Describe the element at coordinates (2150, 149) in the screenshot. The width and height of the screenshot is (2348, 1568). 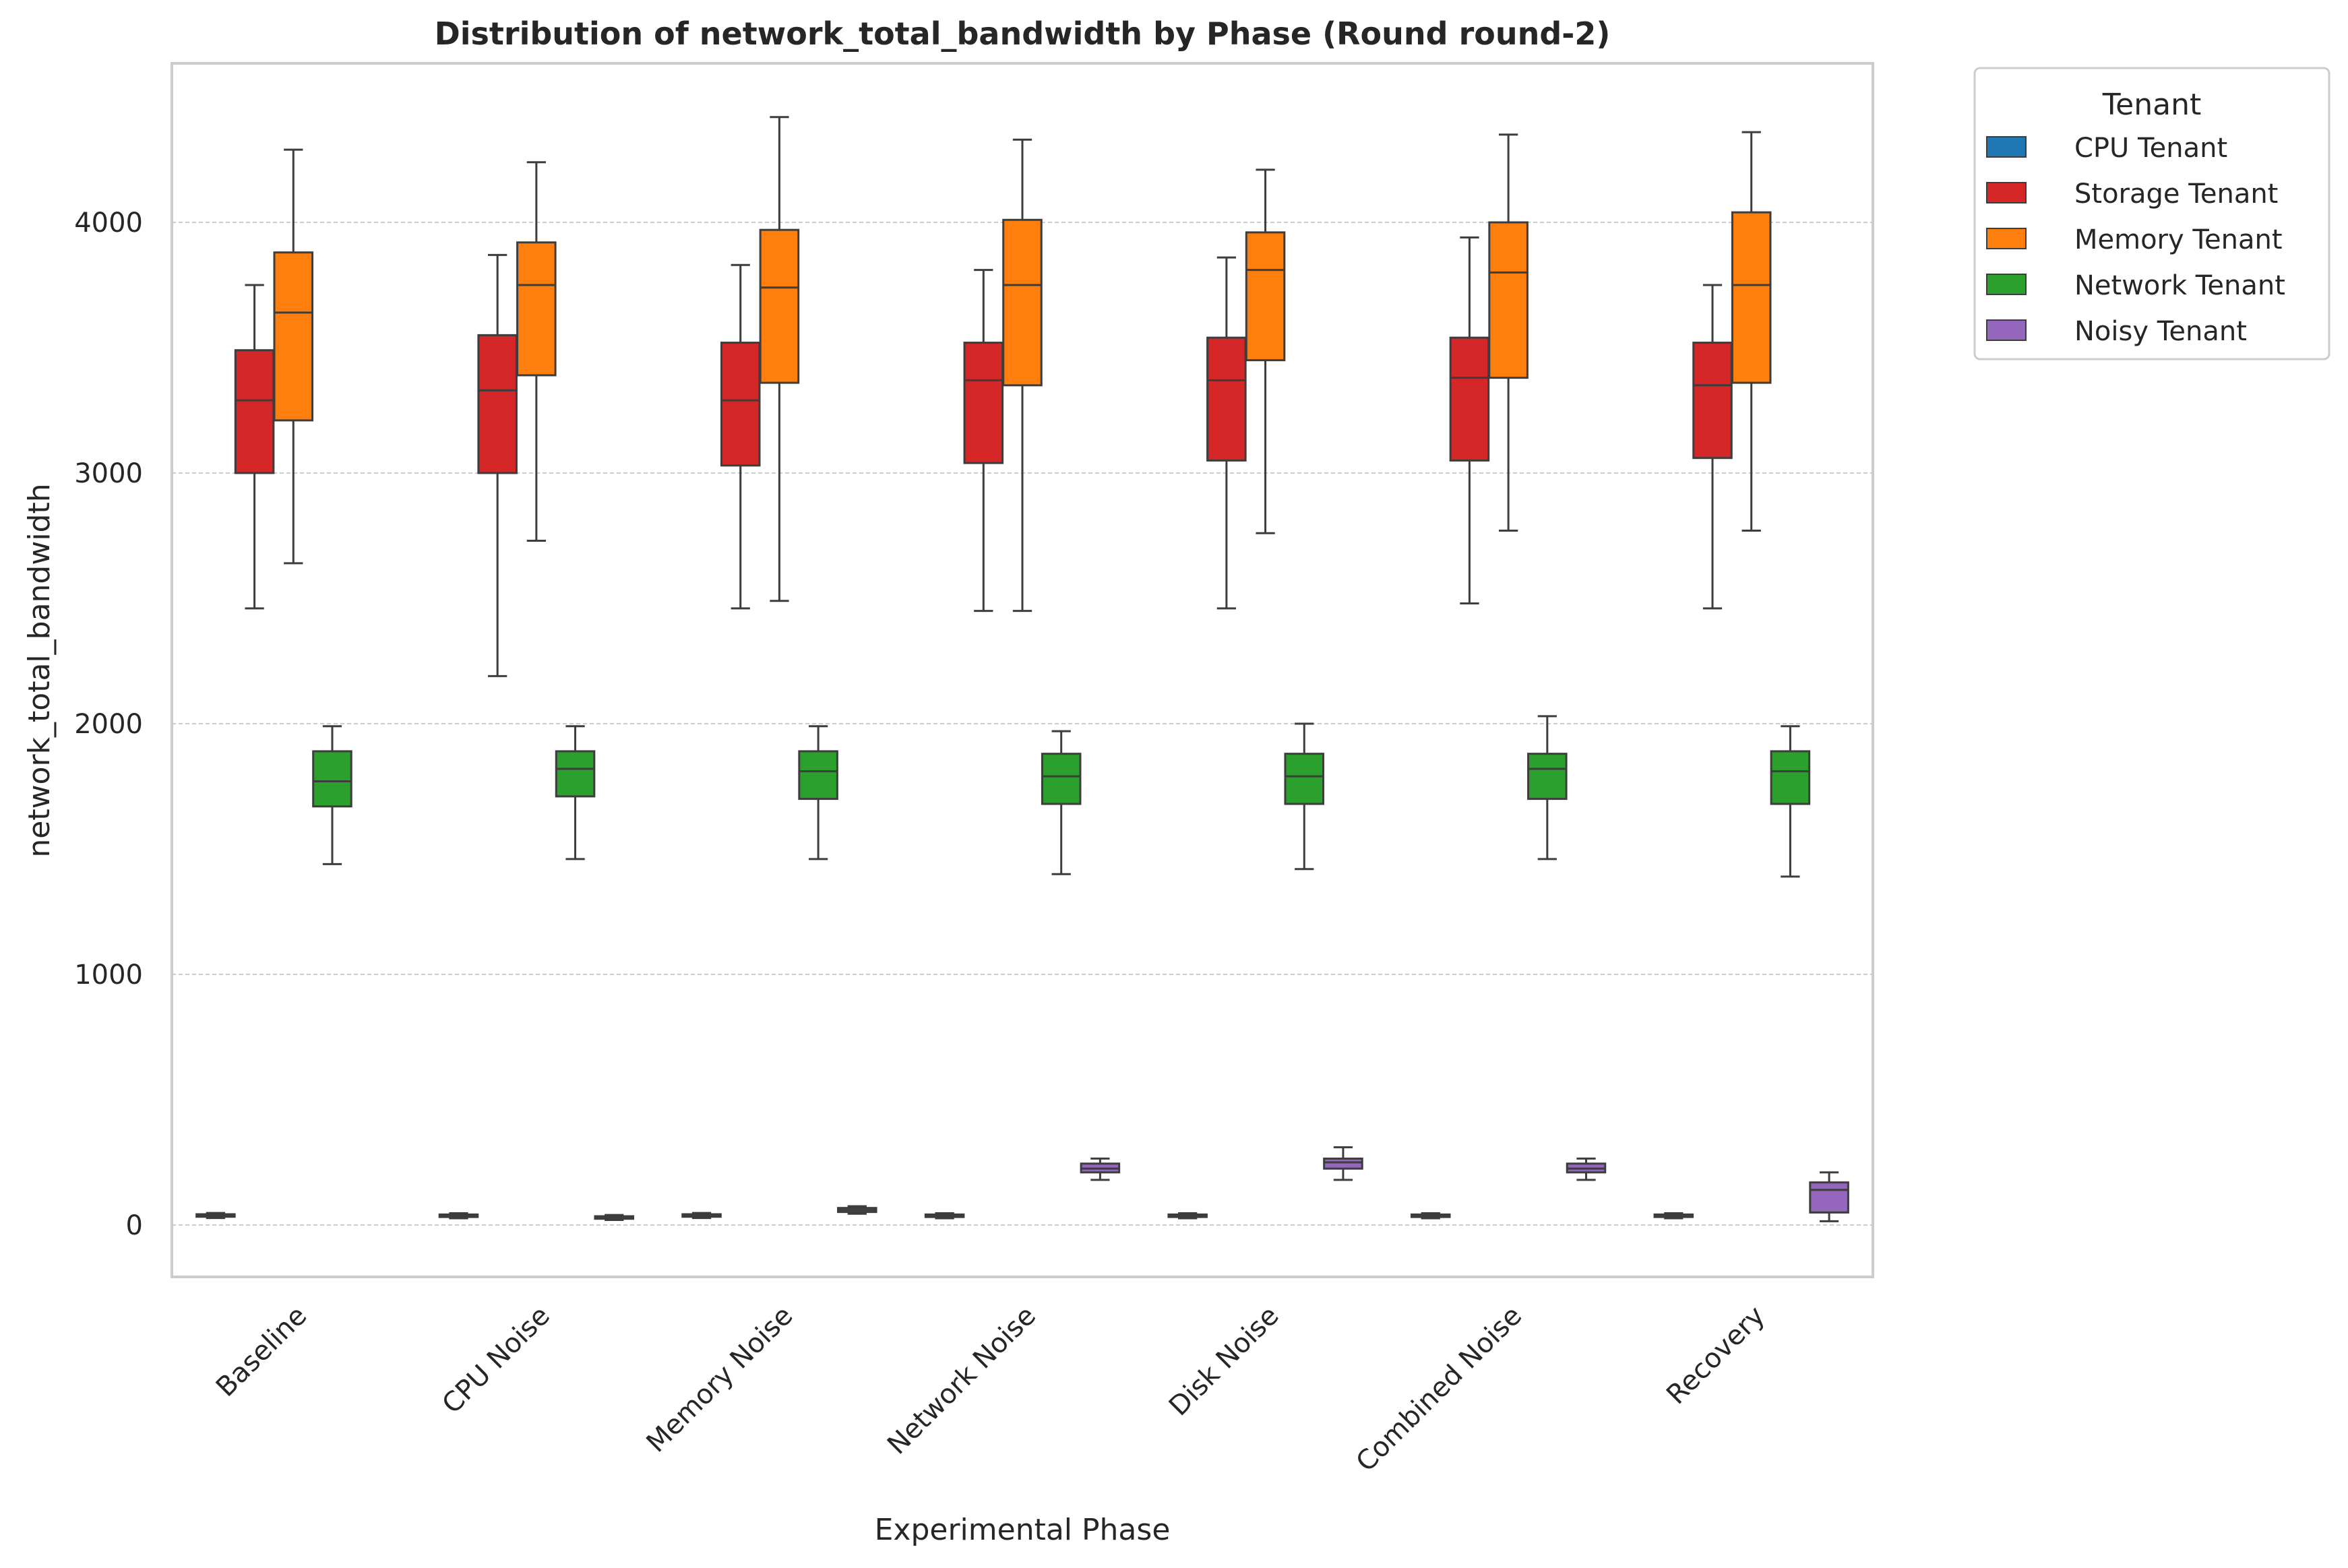
I see `legend-entry: CPU Tenant` at that location.